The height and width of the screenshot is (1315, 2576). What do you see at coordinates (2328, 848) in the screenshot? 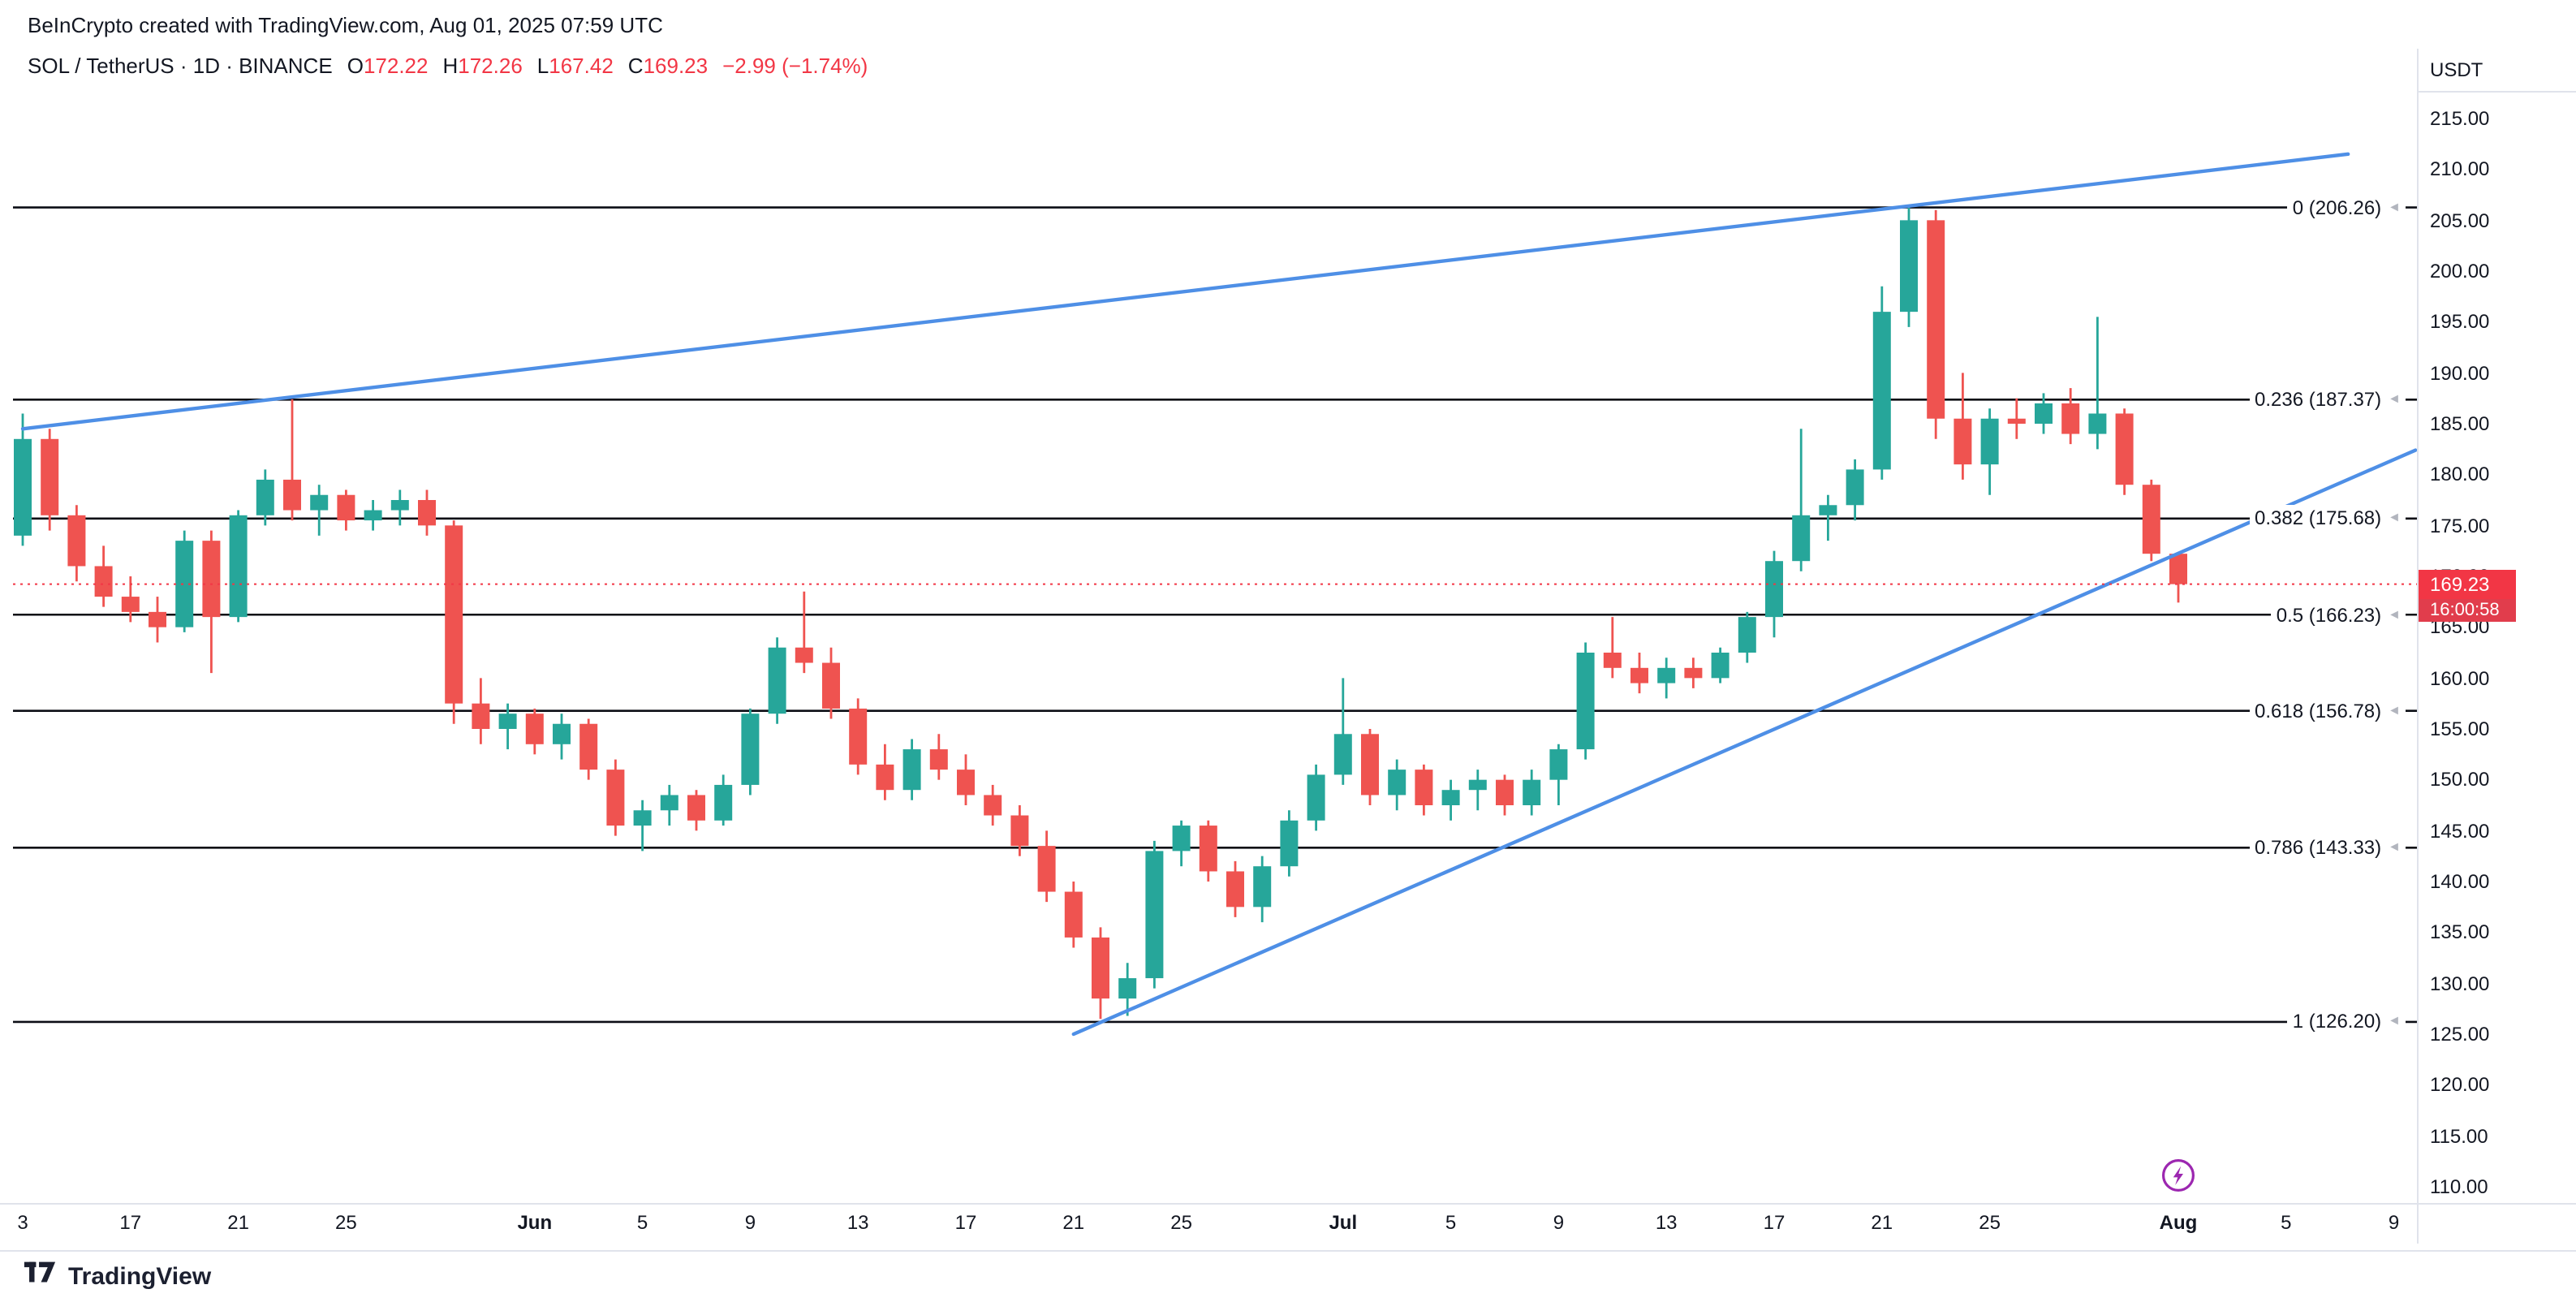
I see `fib-level-label: 0.786 (143.33) ◄` at bounding box center [2328, 848].